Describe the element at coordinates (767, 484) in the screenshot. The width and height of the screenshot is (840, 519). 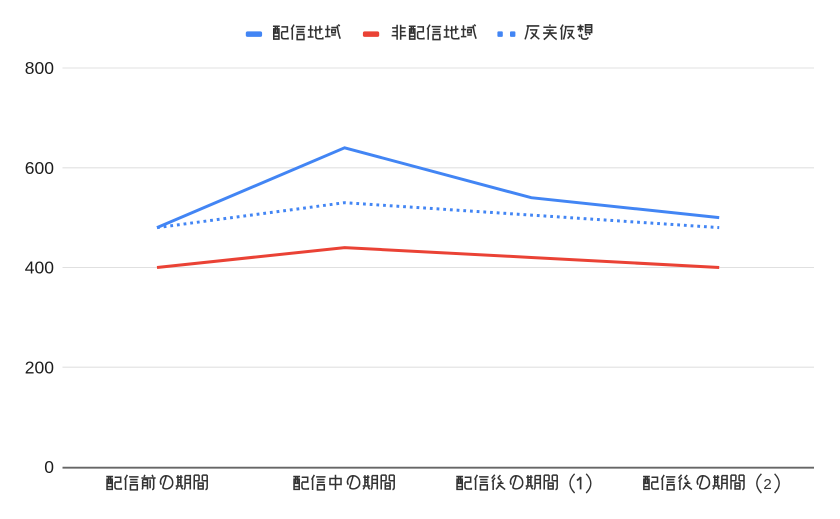
I see `svg-text: 2` at that location.